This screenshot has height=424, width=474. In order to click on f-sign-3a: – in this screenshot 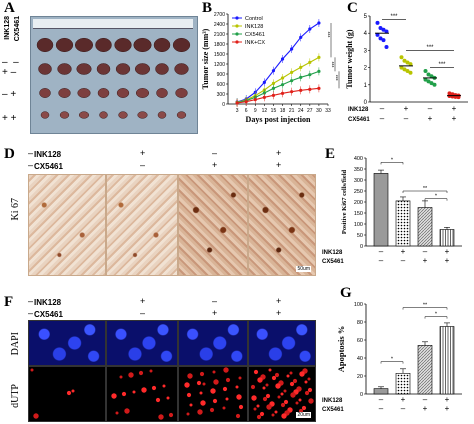, I will do `click(215, 301)`.